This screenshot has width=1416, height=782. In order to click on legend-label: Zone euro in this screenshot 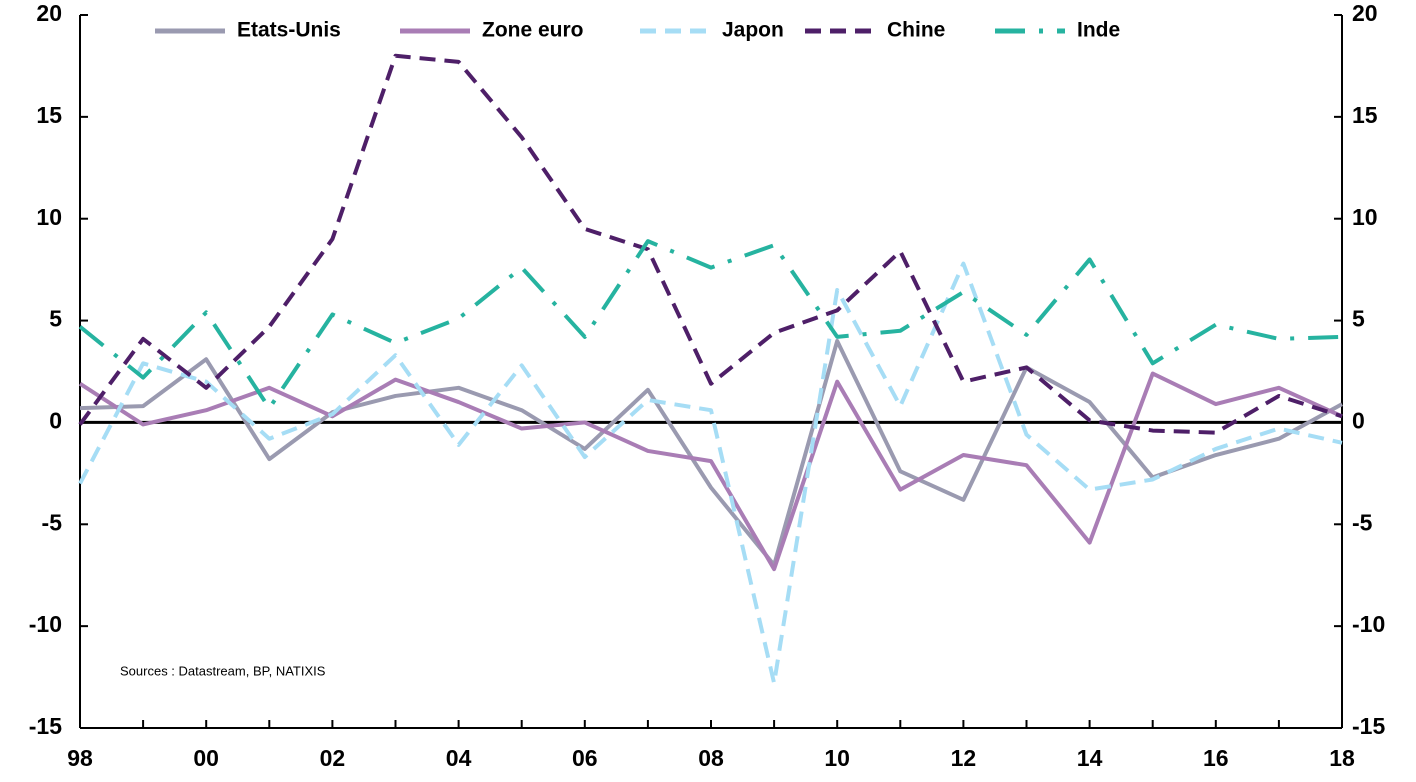, I will do `click(533, 30)`.